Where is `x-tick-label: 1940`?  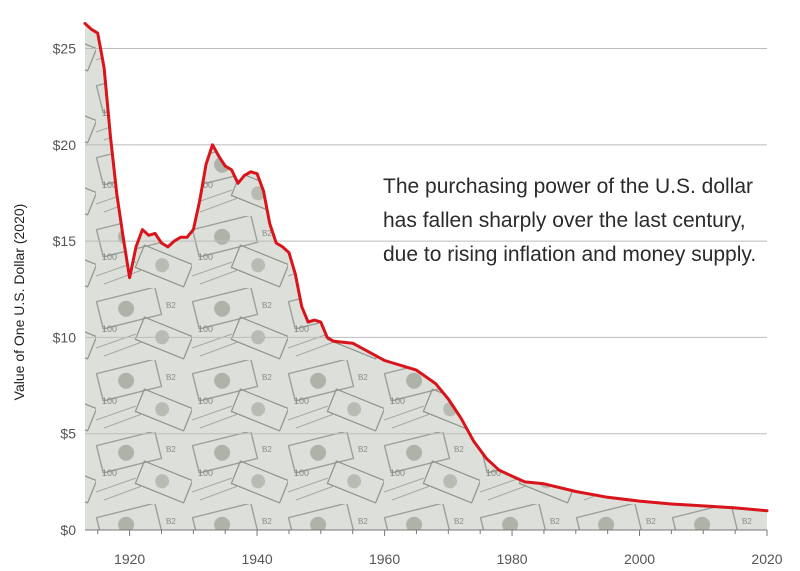
x-tick-label: 1940 is located at coordinates (257, 559).